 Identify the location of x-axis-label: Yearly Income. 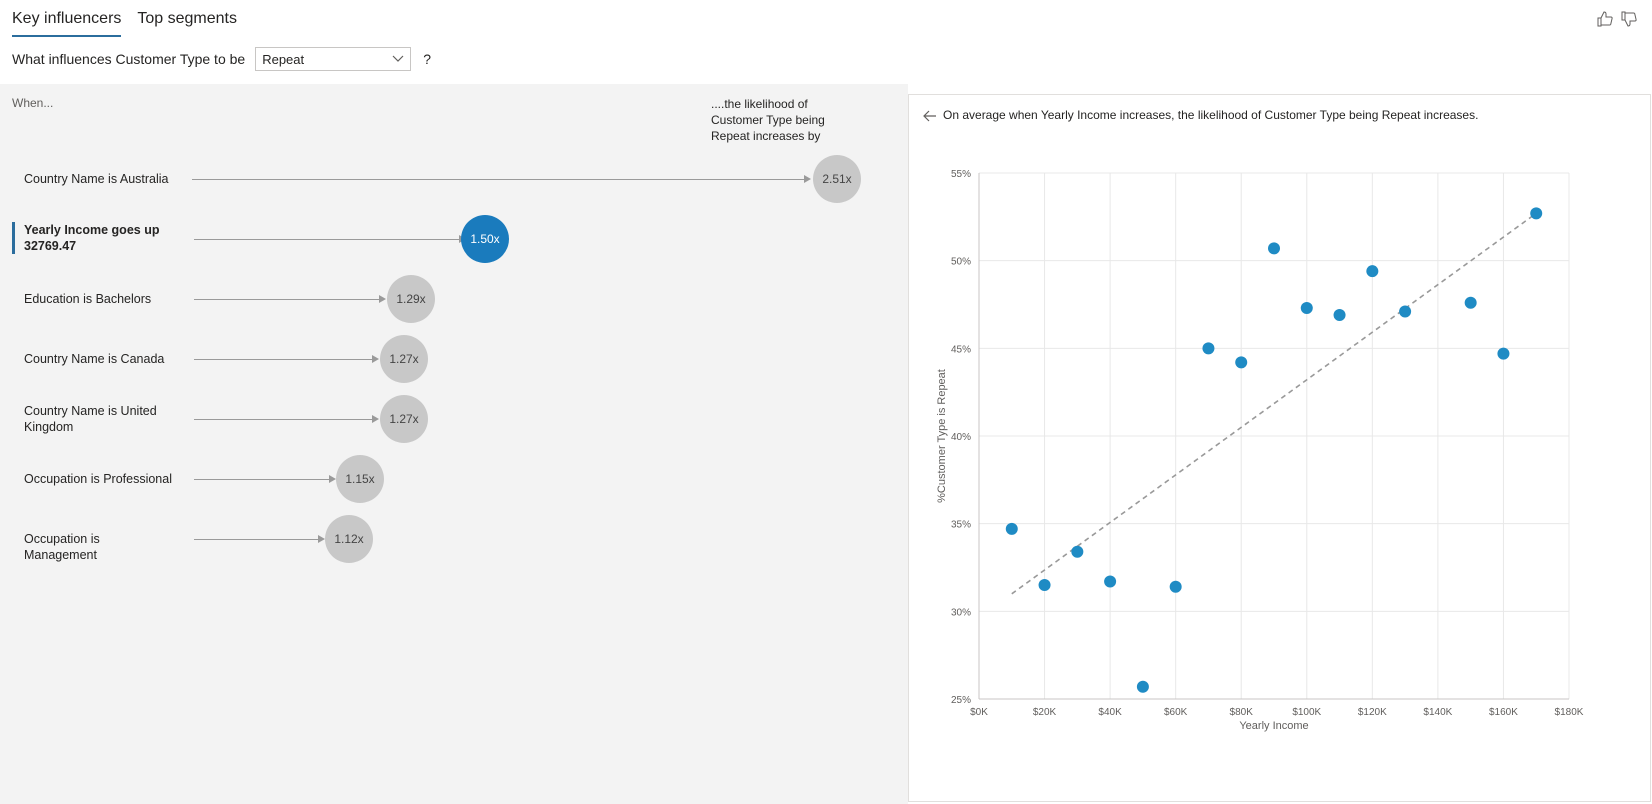
(1273, 726).